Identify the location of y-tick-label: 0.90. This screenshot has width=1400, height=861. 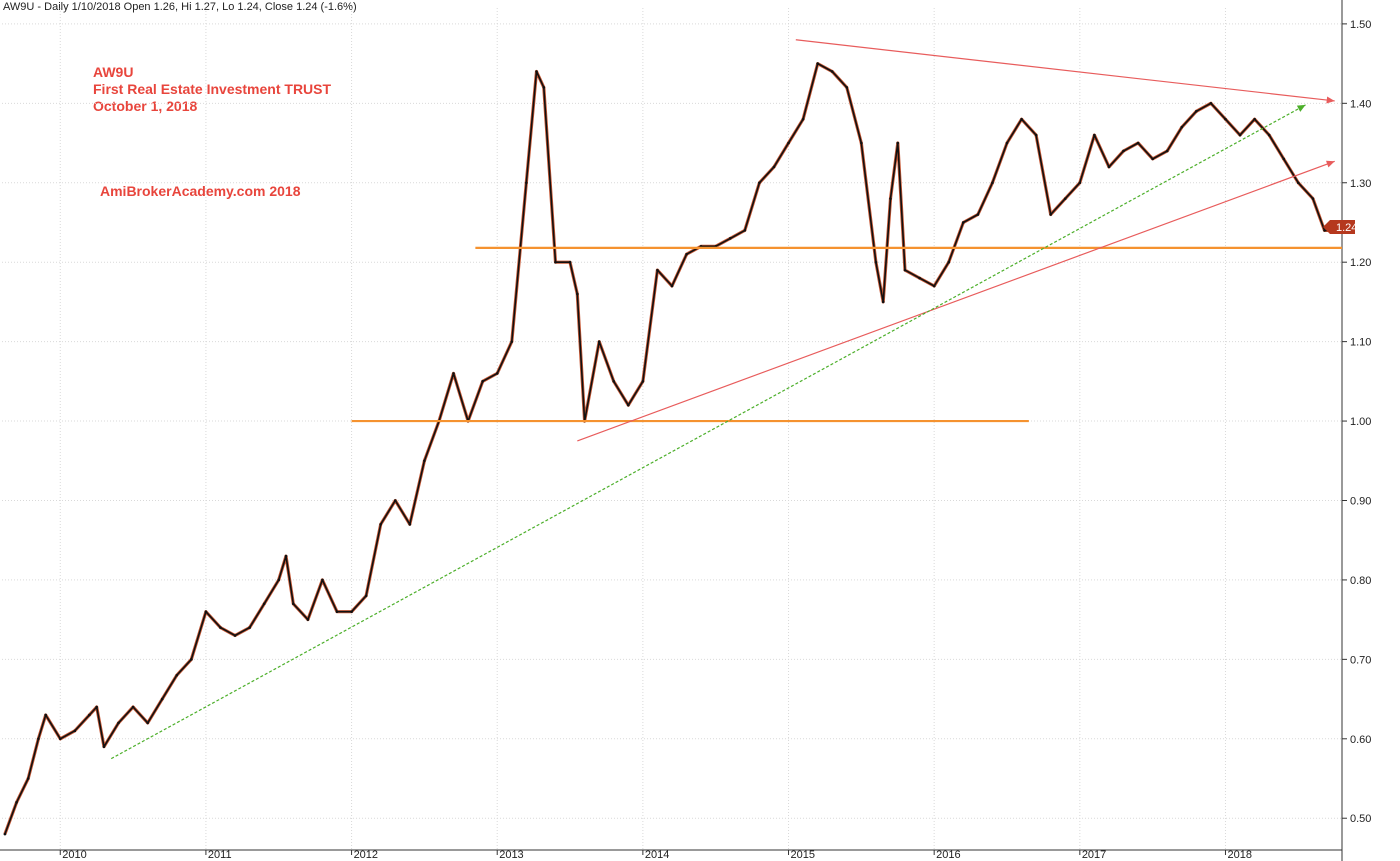
(1360, 501).